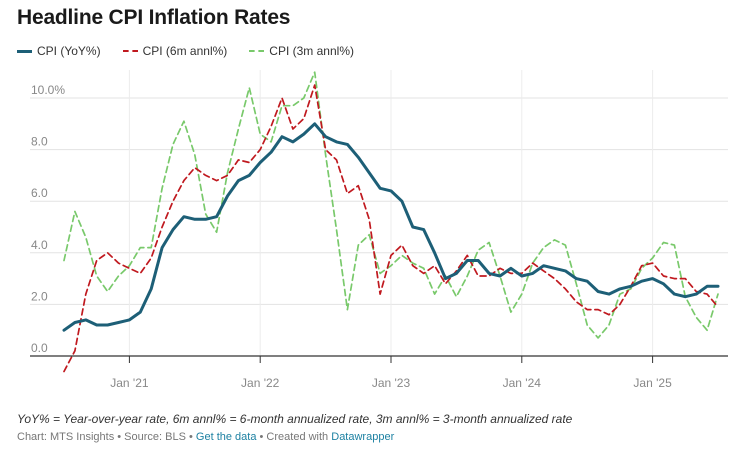 The height and width of the screenshot is (454, 737). I want to click on legend-item-6m: CPI (6m annl%), so click(175, 51).